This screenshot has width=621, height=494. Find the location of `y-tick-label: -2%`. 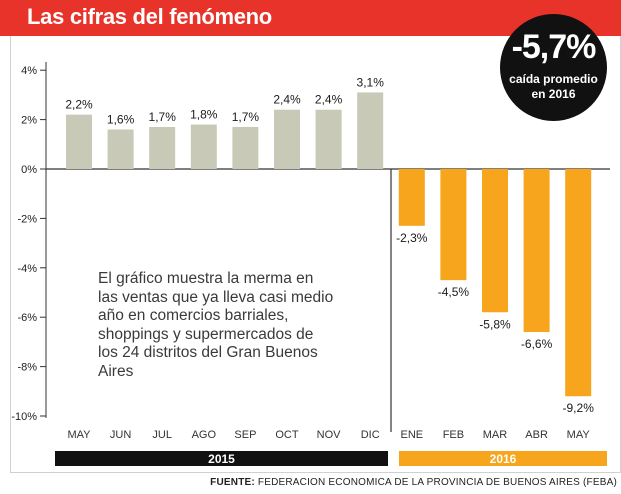

y-tick-label: -2% is located at coordinates (27, 219).